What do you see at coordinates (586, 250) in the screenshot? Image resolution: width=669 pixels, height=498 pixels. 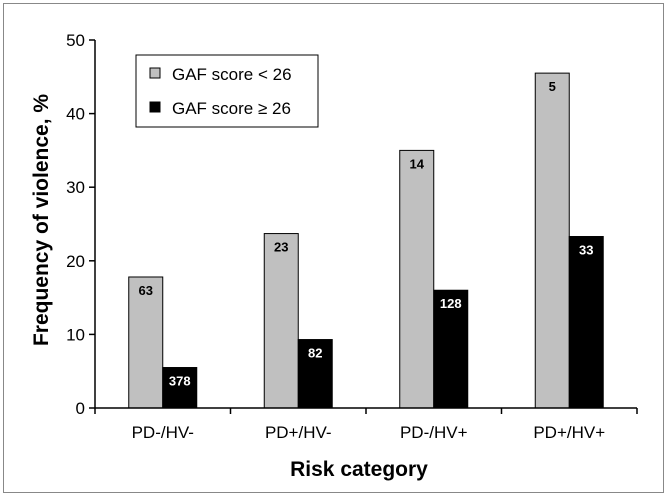 I see `bar-data-label: 33` at bounding box center [586, 250].